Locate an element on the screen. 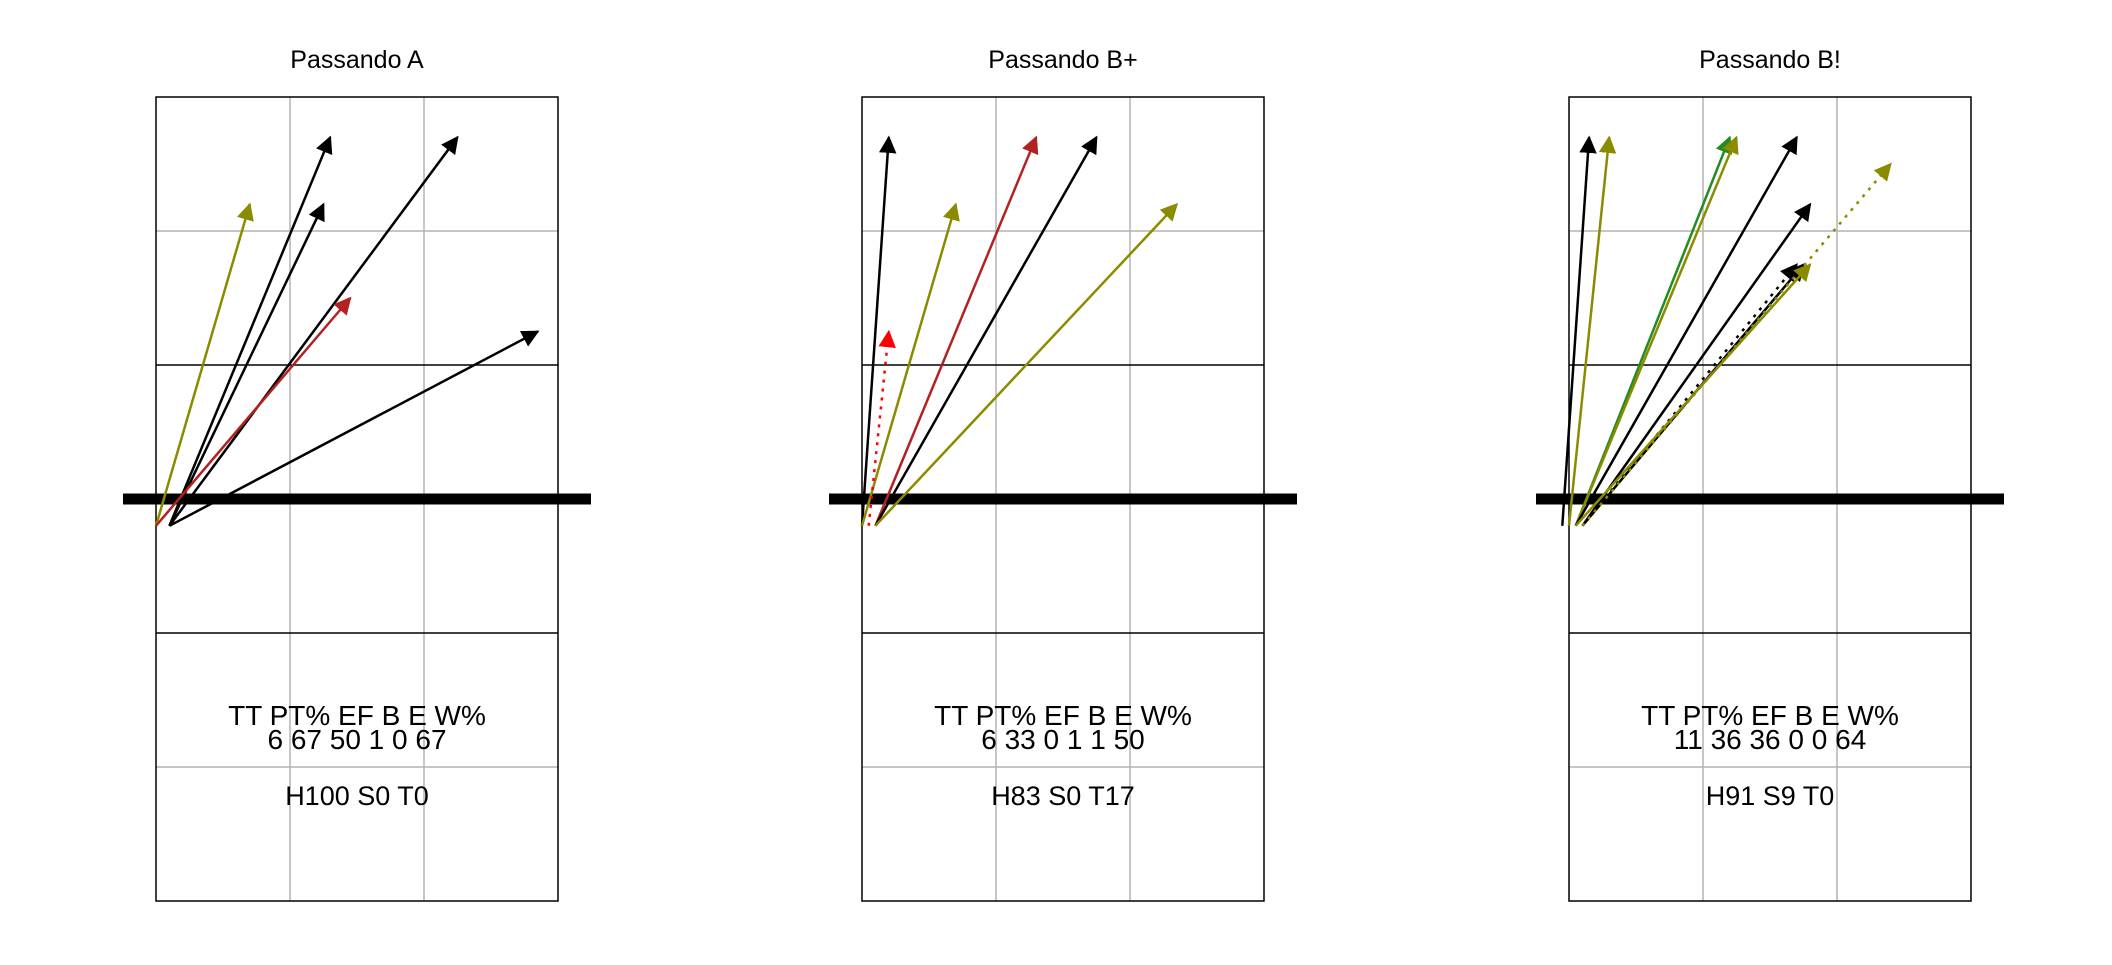  stats-values: 6 67 50 1 0 67 is located at coordinates (356, 739).